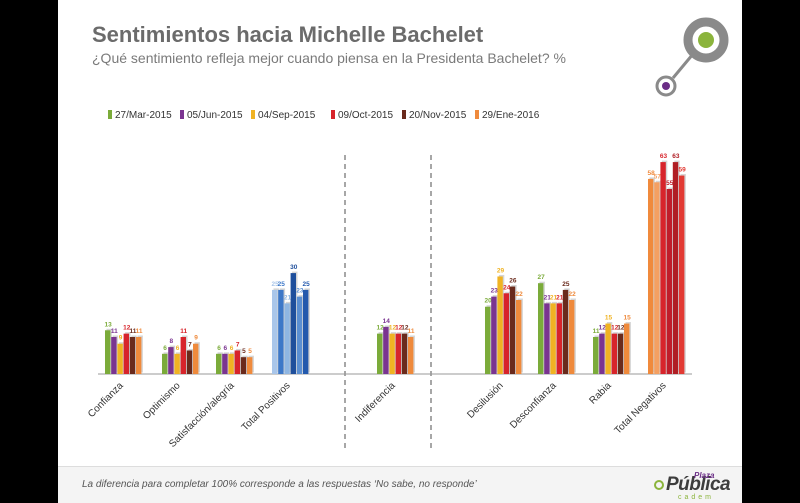 This screenshot has width=800, height=503. Describe the element at coordinates (238, 344) in the screenshot. I see `value-label-2-3: 7` at that location.